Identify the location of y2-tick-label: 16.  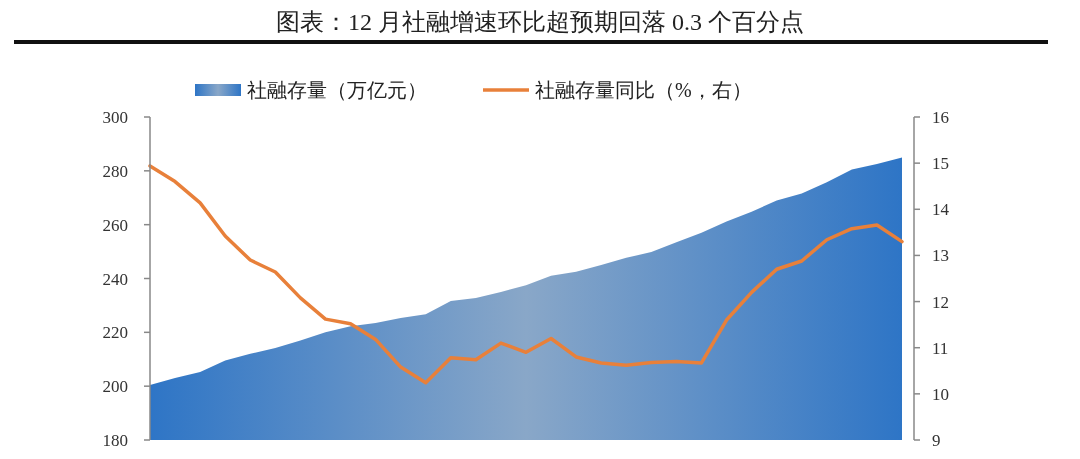
(940, 117).